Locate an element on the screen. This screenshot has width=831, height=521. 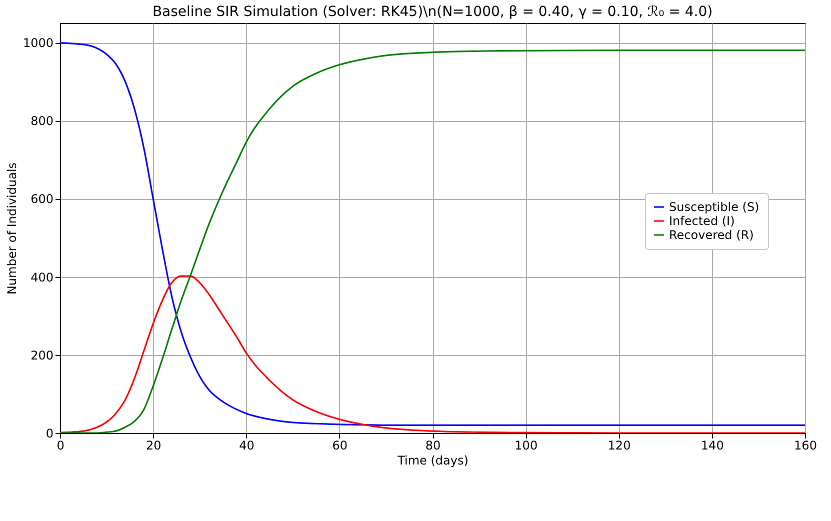
x-tick-label: 80 is located at coordinates (433, 445).